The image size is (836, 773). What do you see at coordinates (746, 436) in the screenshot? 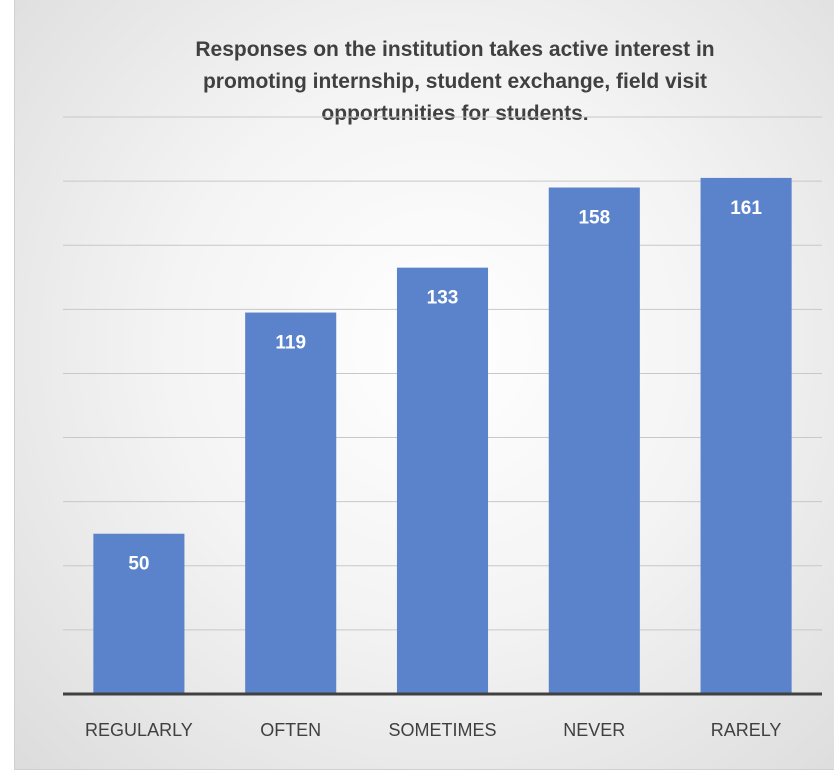
I see `bar-rarely` at bounding box center [746, 436].